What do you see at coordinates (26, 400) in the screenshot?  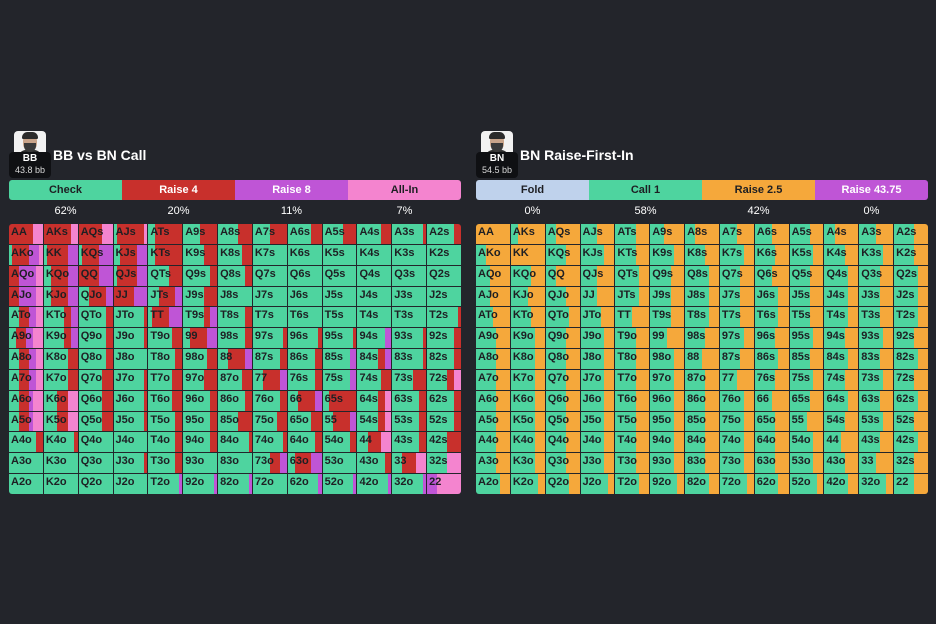 I see `hand-cell-A6o: A6o` at bounding box center [26, 400].